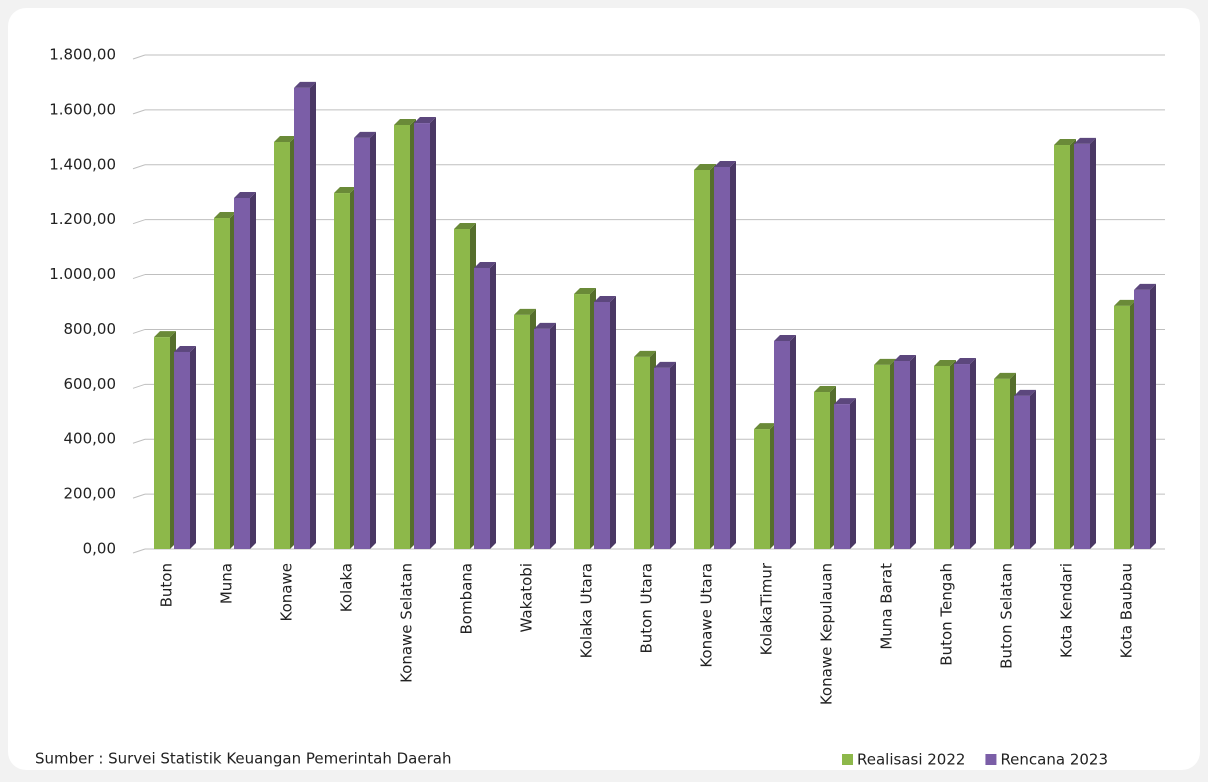 This screenshot has height=782, width=1208. What do you see at coordinates (99, 549) in the screenshot?
I see `y-tick-label: 0,00` at bounding box center [99, 549].